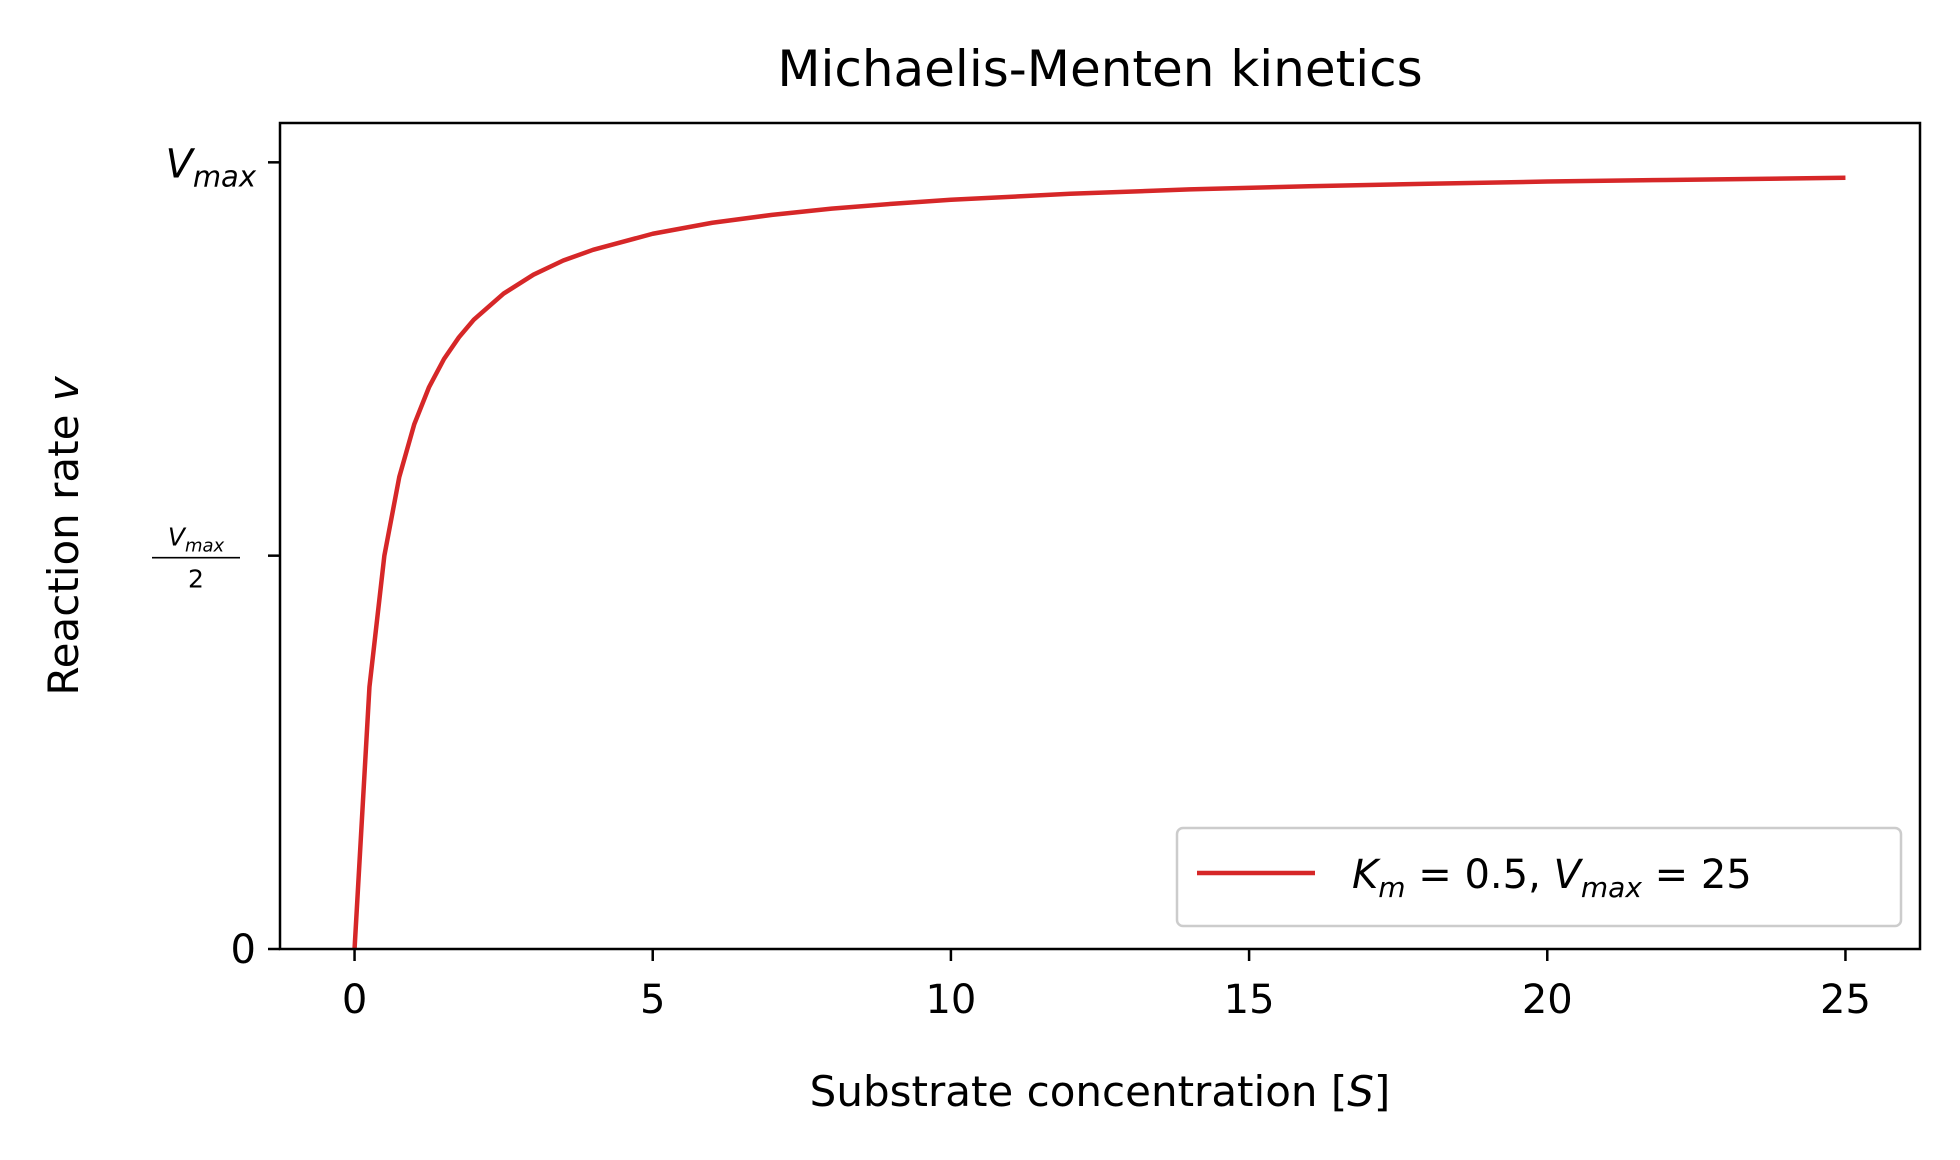 This screenshot has height=1160, width=1960. Describe the element at coordinates (1552, 878) in the screenshot. I see `legend-label: Km = 0.5, Vmax = 25` at that location.